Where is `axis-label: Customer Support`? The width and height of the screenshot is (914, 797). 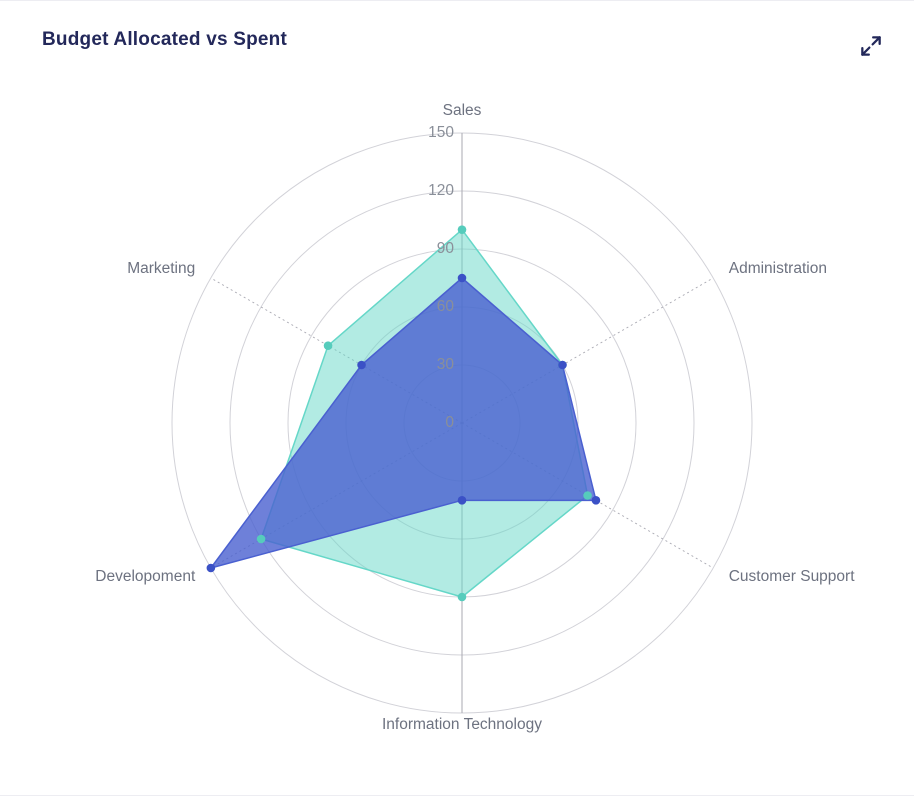 axis-label: Customer Support is located at coordinates (792, 576).